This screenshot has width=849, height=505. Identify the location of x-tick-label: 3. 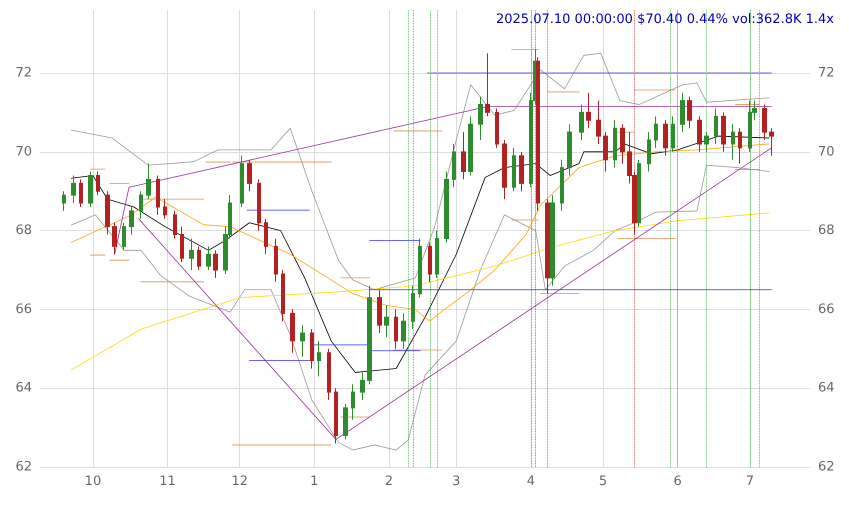
(456, 481).